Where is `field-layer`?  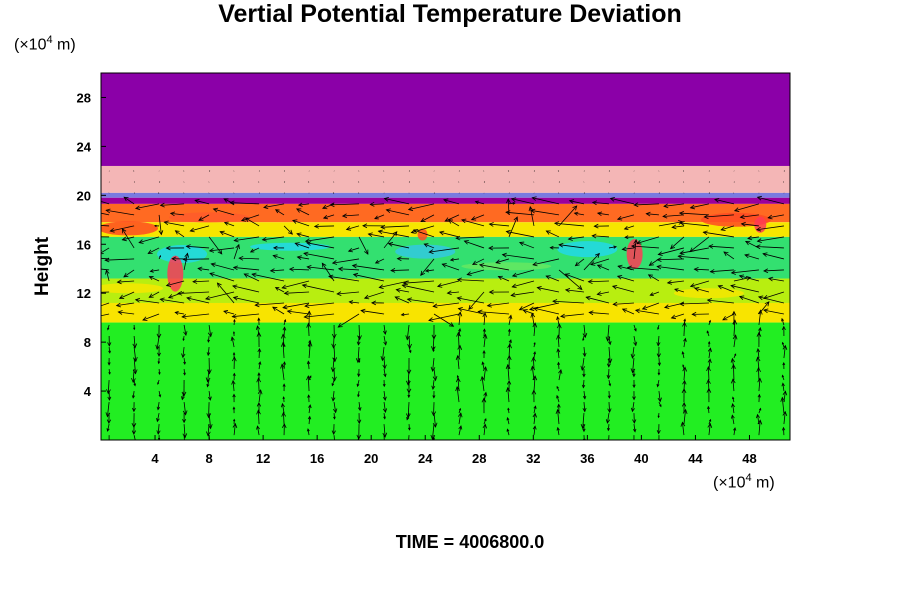
field-layer is located at coordinates (445, 229).